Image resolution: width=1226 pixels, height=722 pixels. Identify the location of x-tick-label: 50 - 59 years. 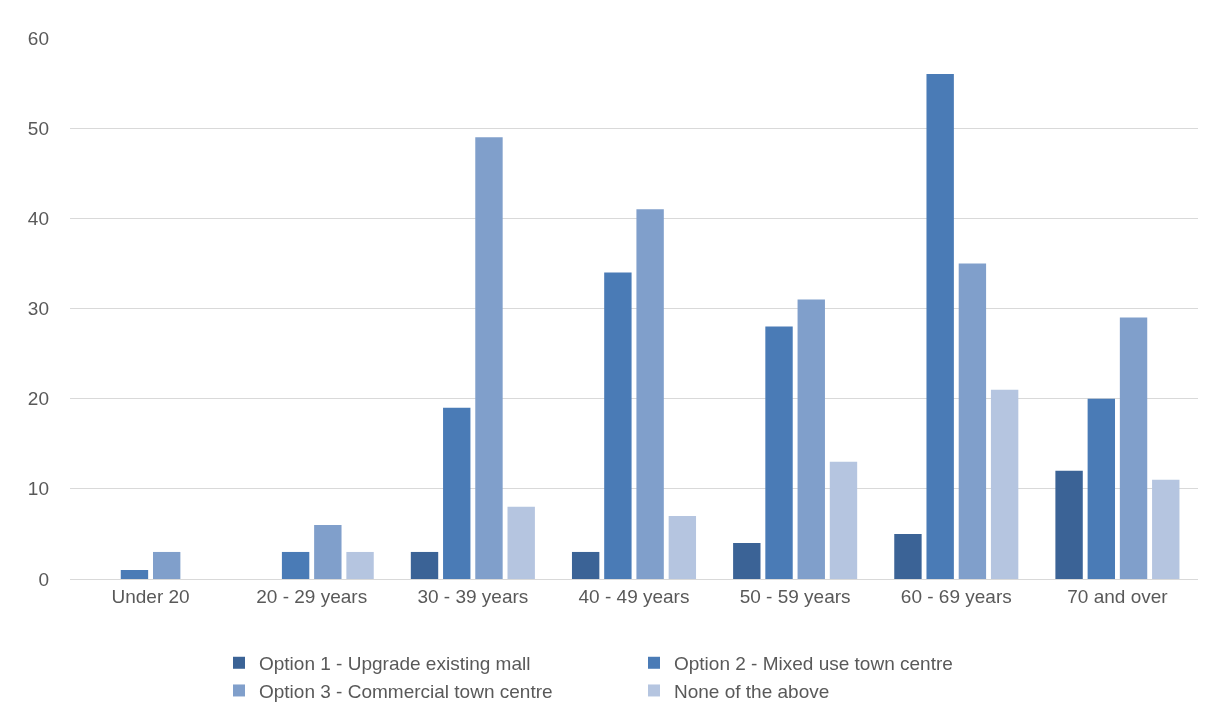
(795, 596).